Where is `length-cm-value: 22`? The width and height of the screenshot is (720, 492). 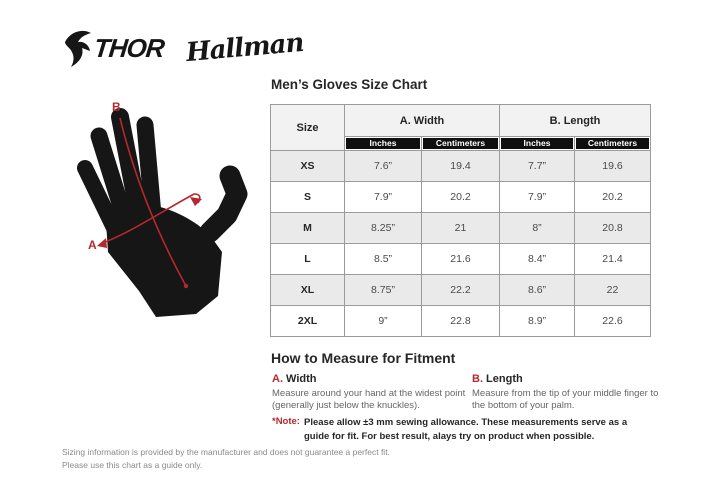 length-cm-value: 22 is located at coordinates (612, 290).